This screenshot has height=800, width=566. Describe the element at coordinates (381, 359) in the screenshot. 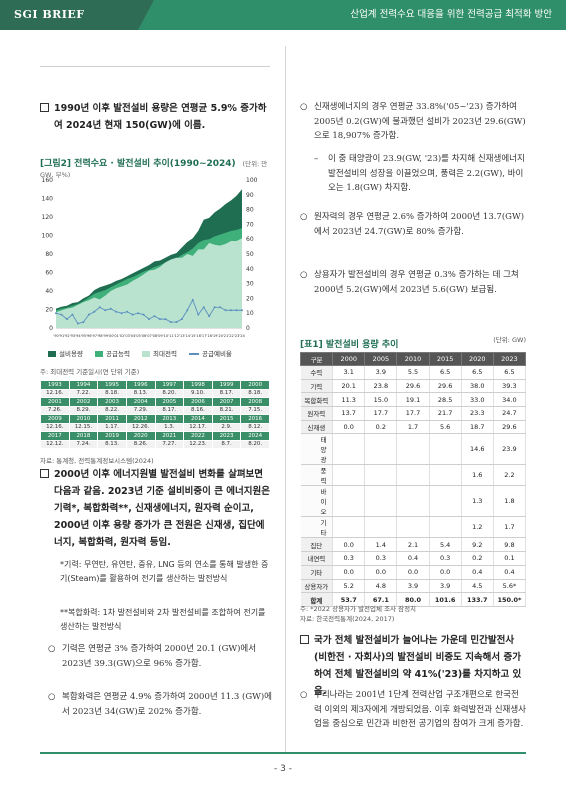

I see `table-header-cell: 2005` at that location.